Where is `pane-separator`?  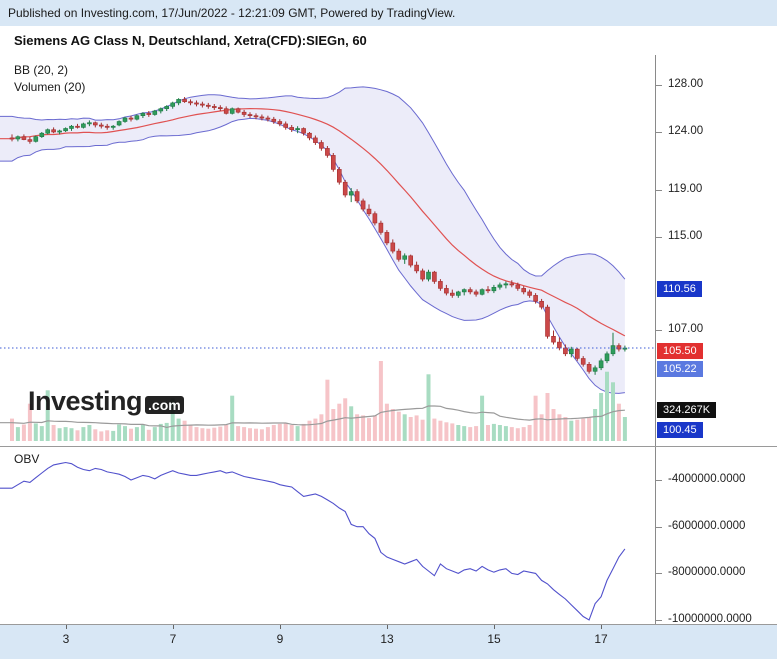 pane-separator is located at coordinates (388, 446).